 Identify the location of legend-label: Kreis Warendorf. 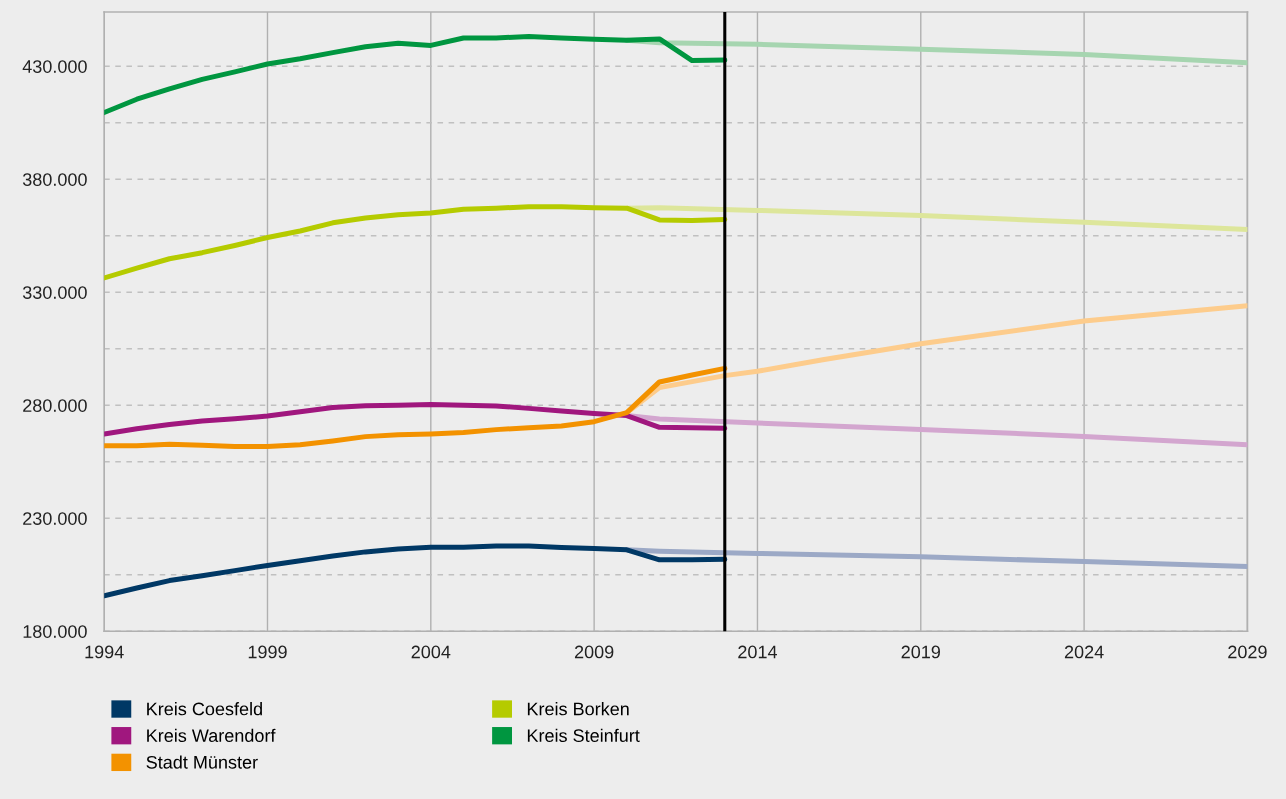
(211, 735).